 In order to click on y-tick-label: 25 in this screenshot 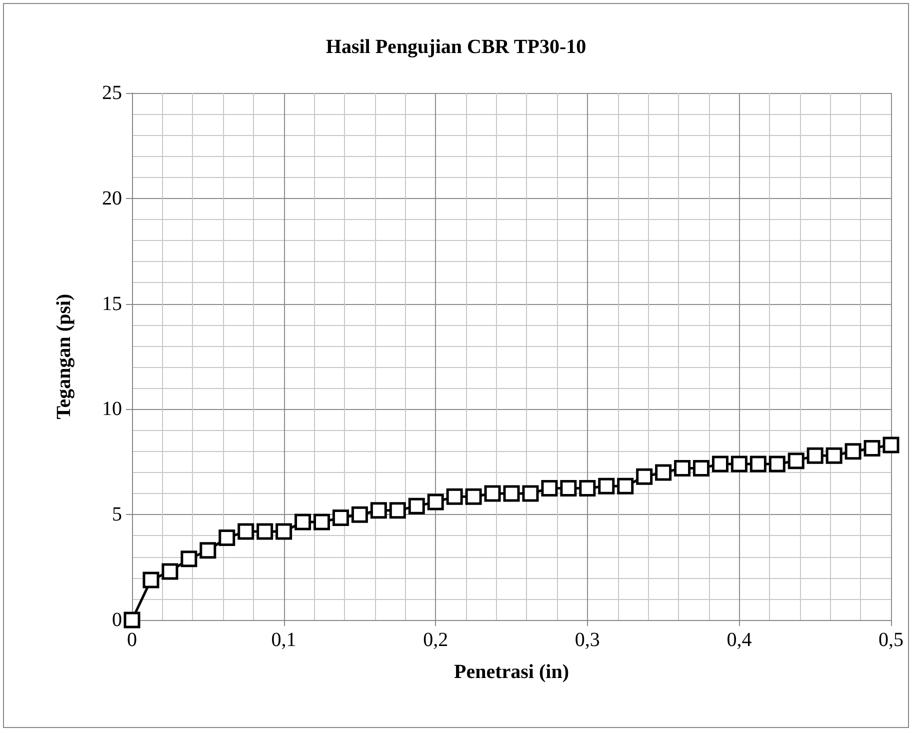, I will do `click(112, 93)`.